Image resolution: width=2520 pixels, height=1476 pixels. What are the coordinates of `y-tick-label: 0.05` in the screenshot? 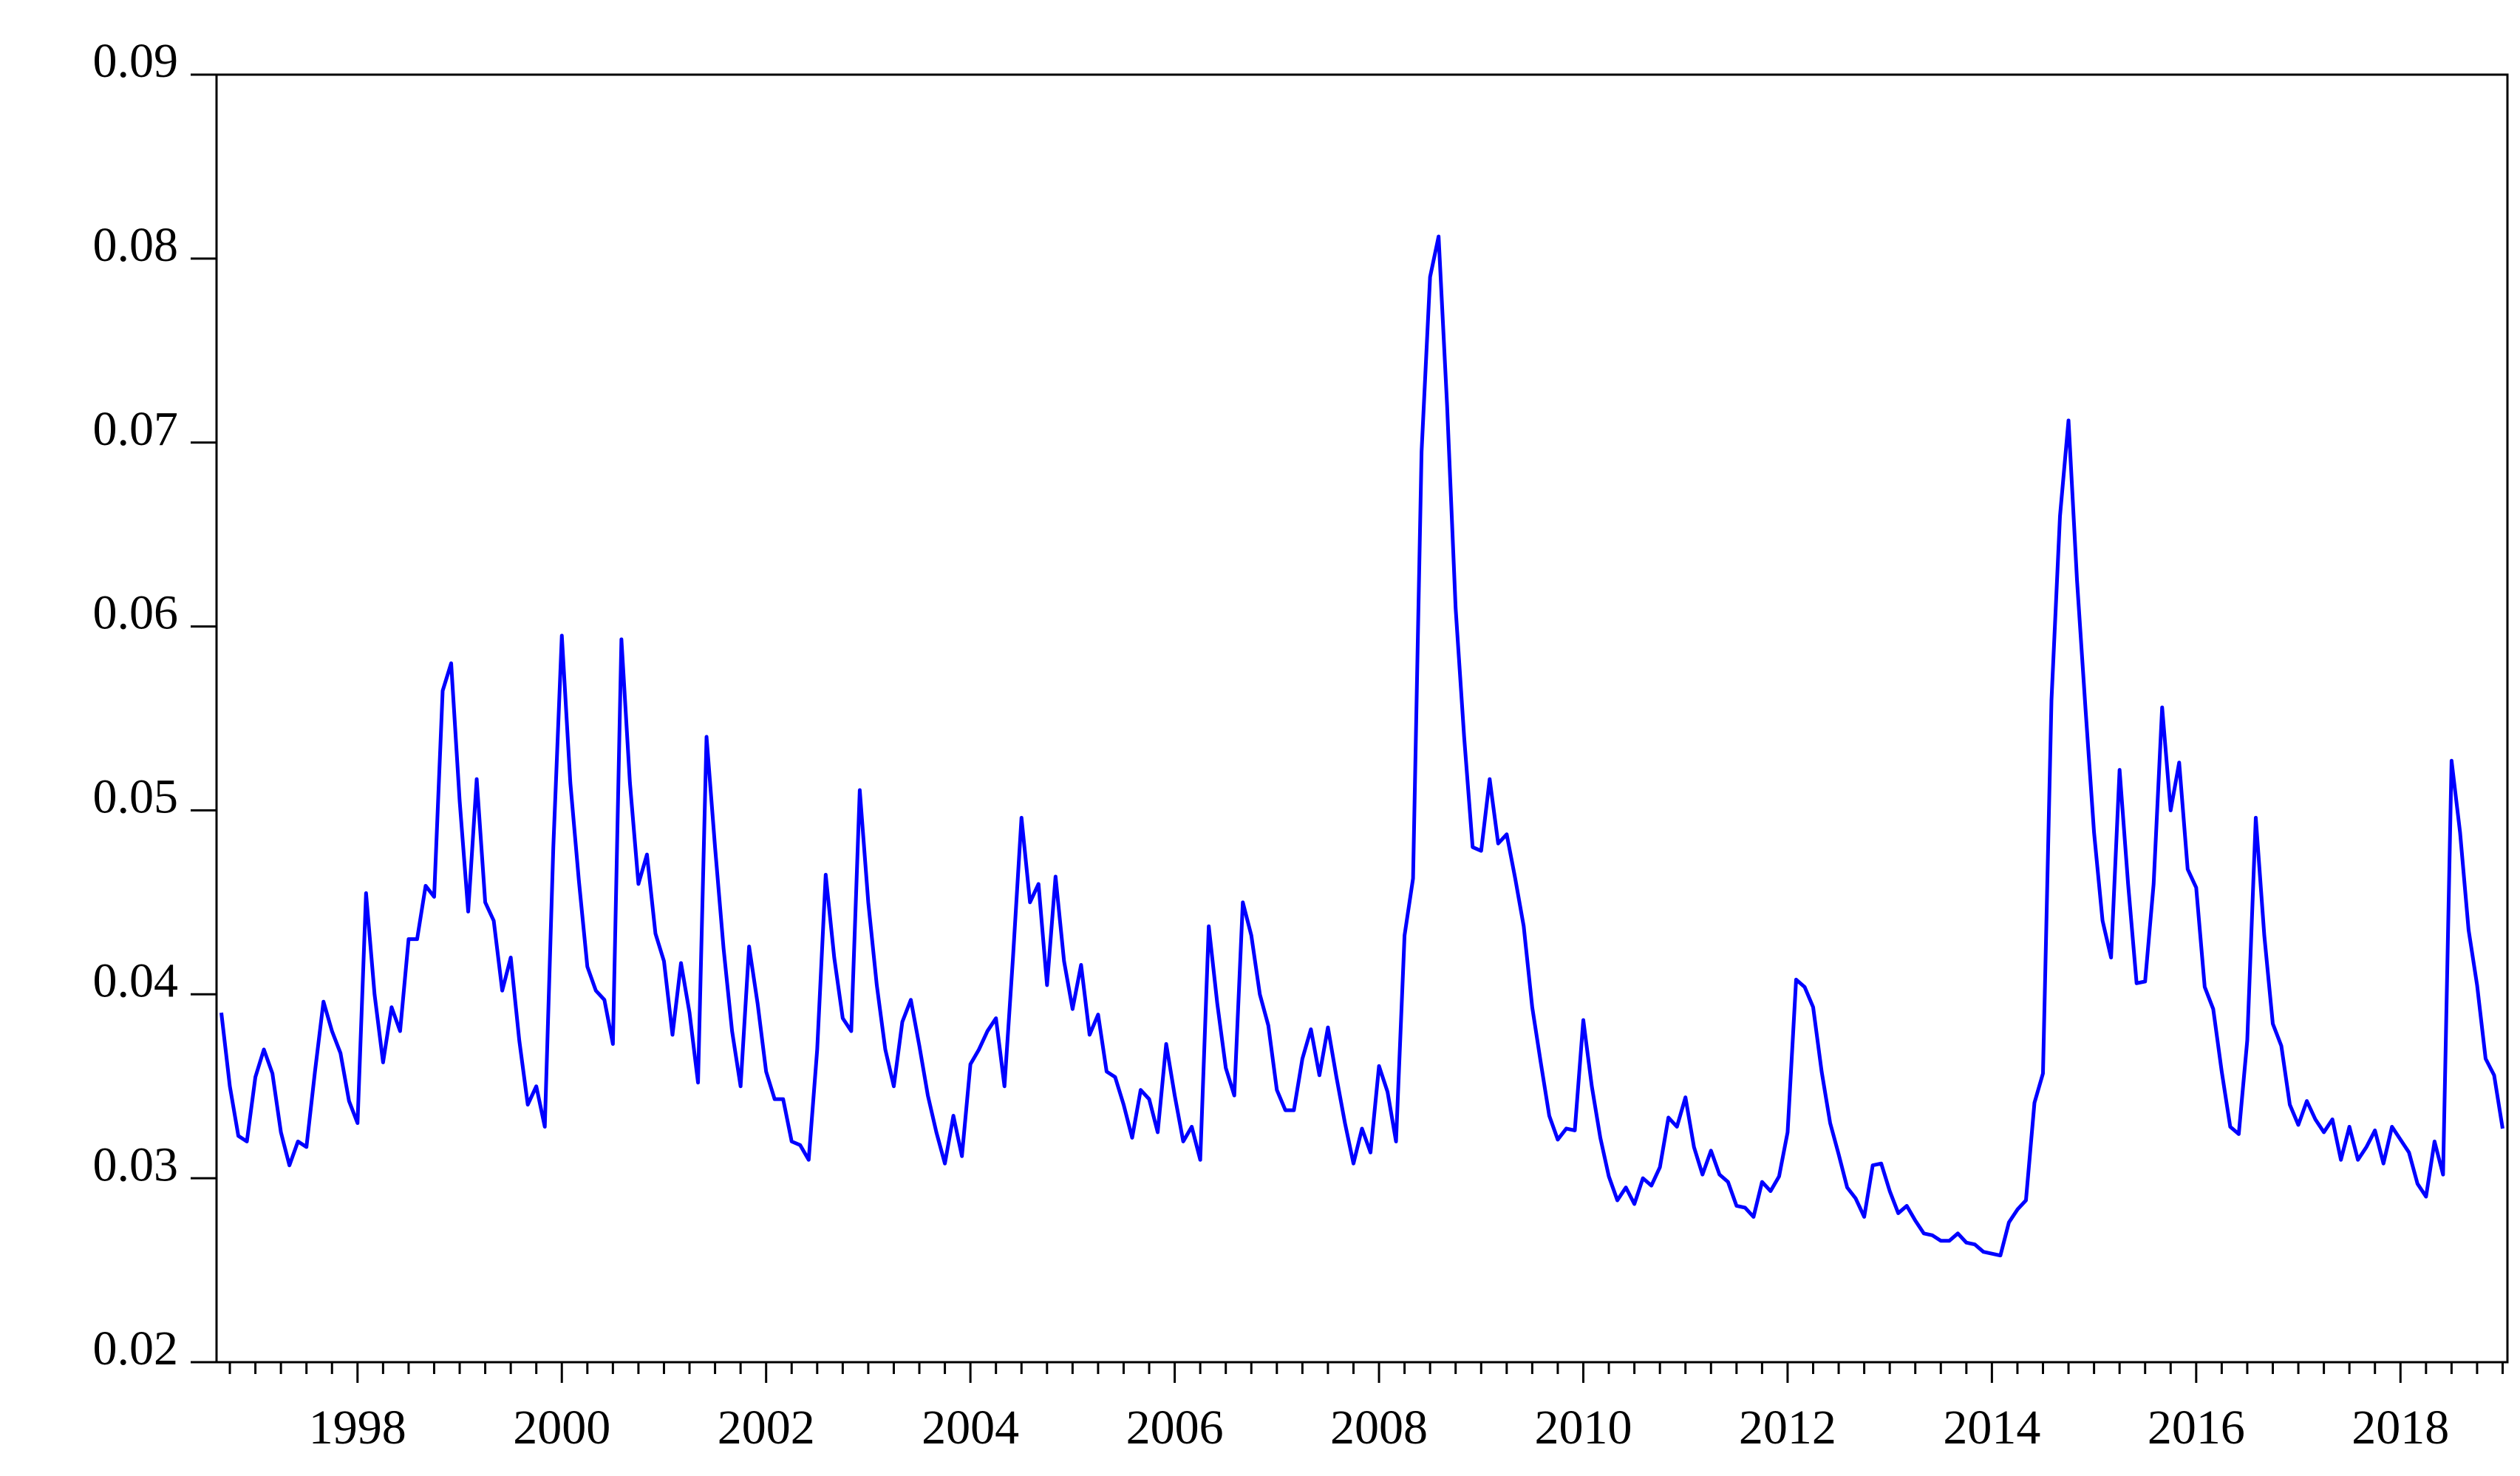 It's located at (136, 797).